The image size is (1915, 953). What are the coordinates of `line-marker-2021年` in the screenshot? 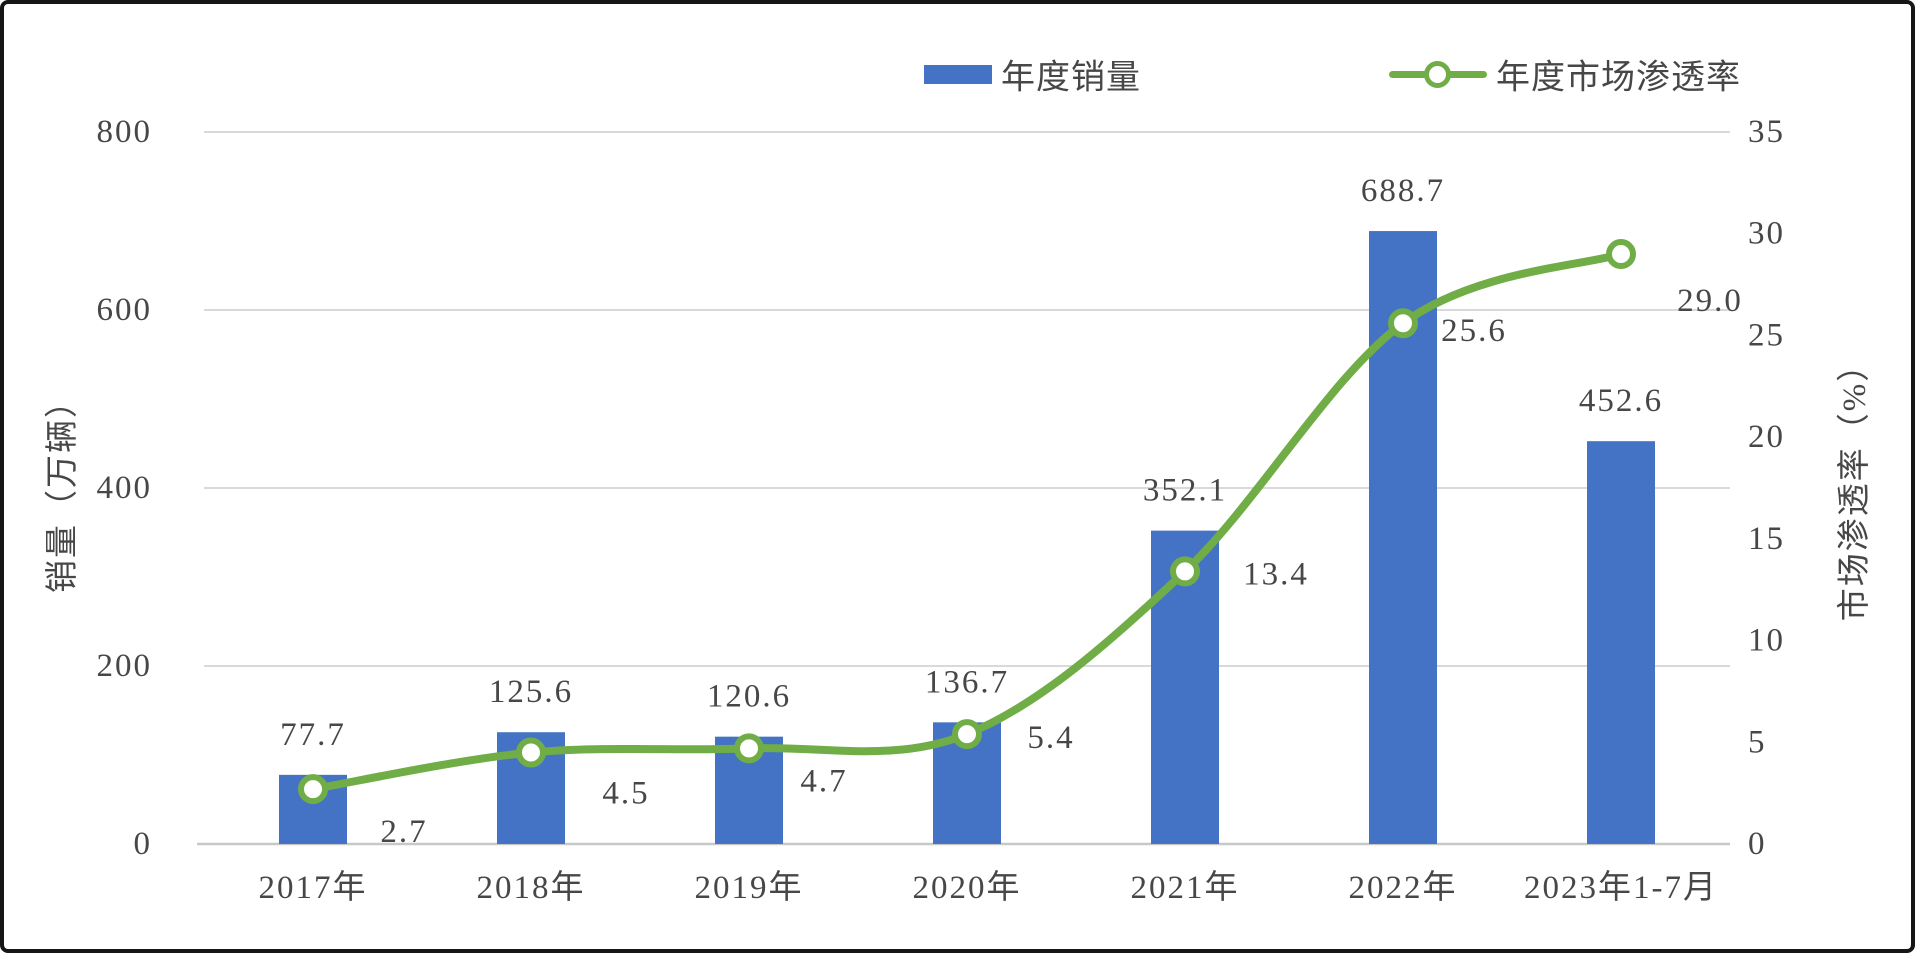 It's located at (1185, 571).